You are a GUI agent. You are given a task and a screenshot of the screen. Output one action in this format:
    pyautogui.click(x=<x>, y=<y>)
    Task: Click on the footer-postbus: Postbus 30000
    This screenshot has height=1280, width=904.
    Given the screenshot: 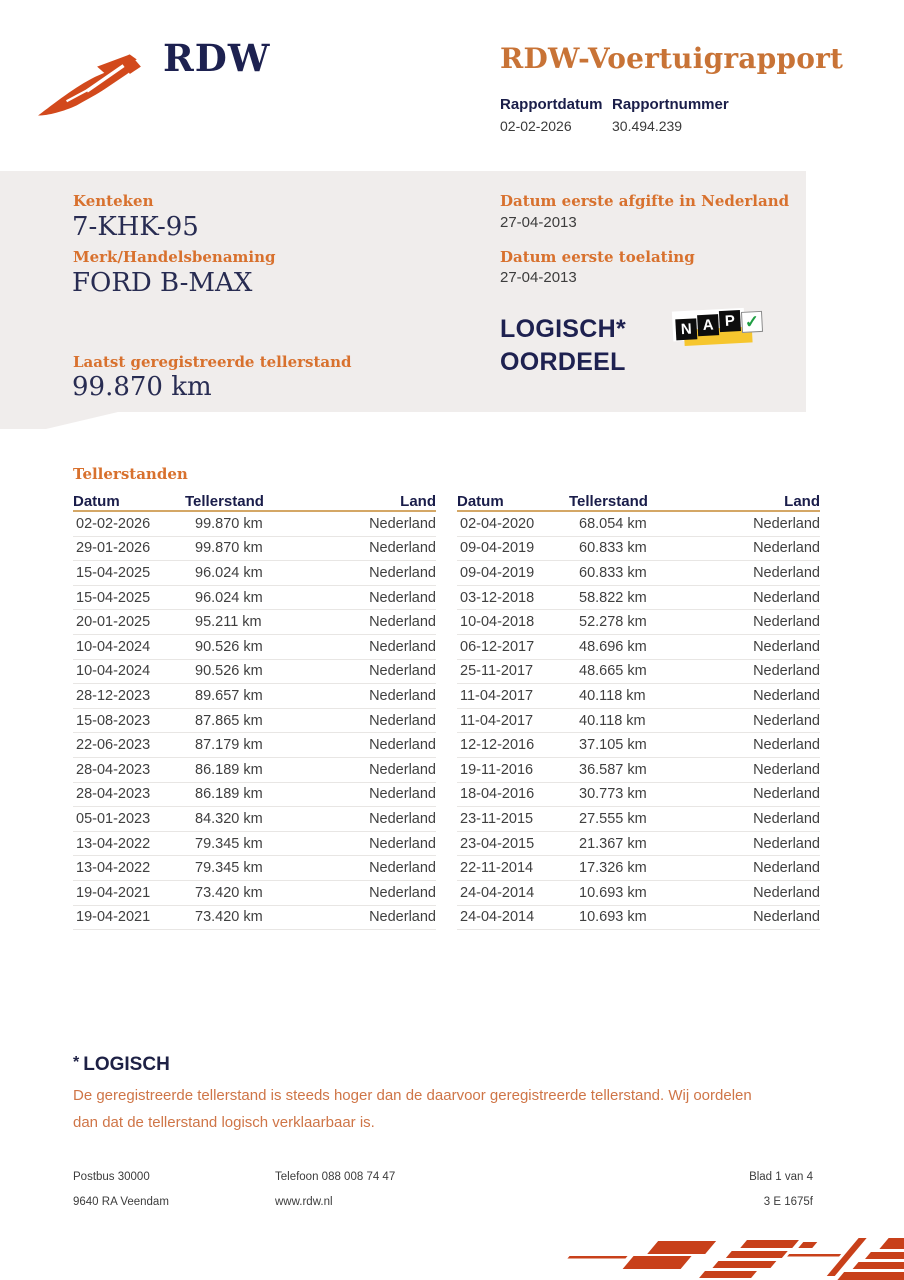 What is the action you would take?
    pyautogui.click(x=111, y=1177)
    